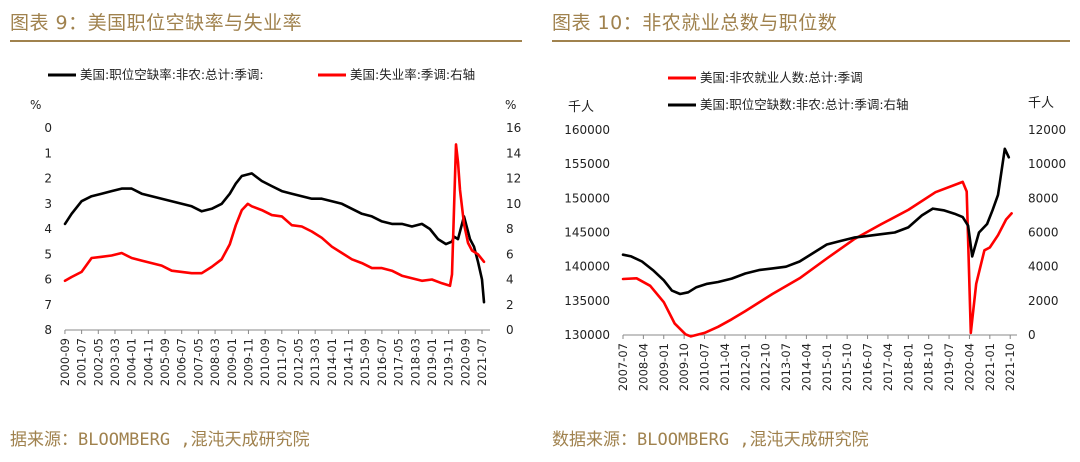 Image resolution: width=1080 pixels, height=462 pixels. Describe the element at coordinates (465, 362) in the screenshot. I see `x-axis-tick: 2020-09` at that location.